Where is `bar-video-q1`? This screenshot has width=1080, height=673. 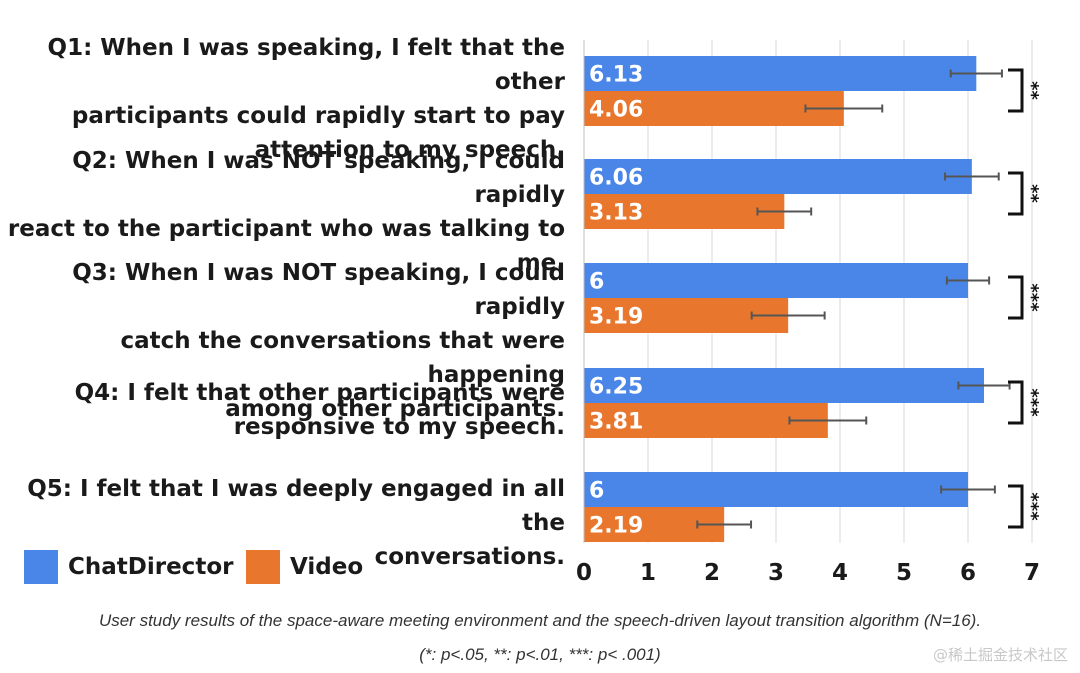 bar-video-q1 is located at coordinates (714, 108).